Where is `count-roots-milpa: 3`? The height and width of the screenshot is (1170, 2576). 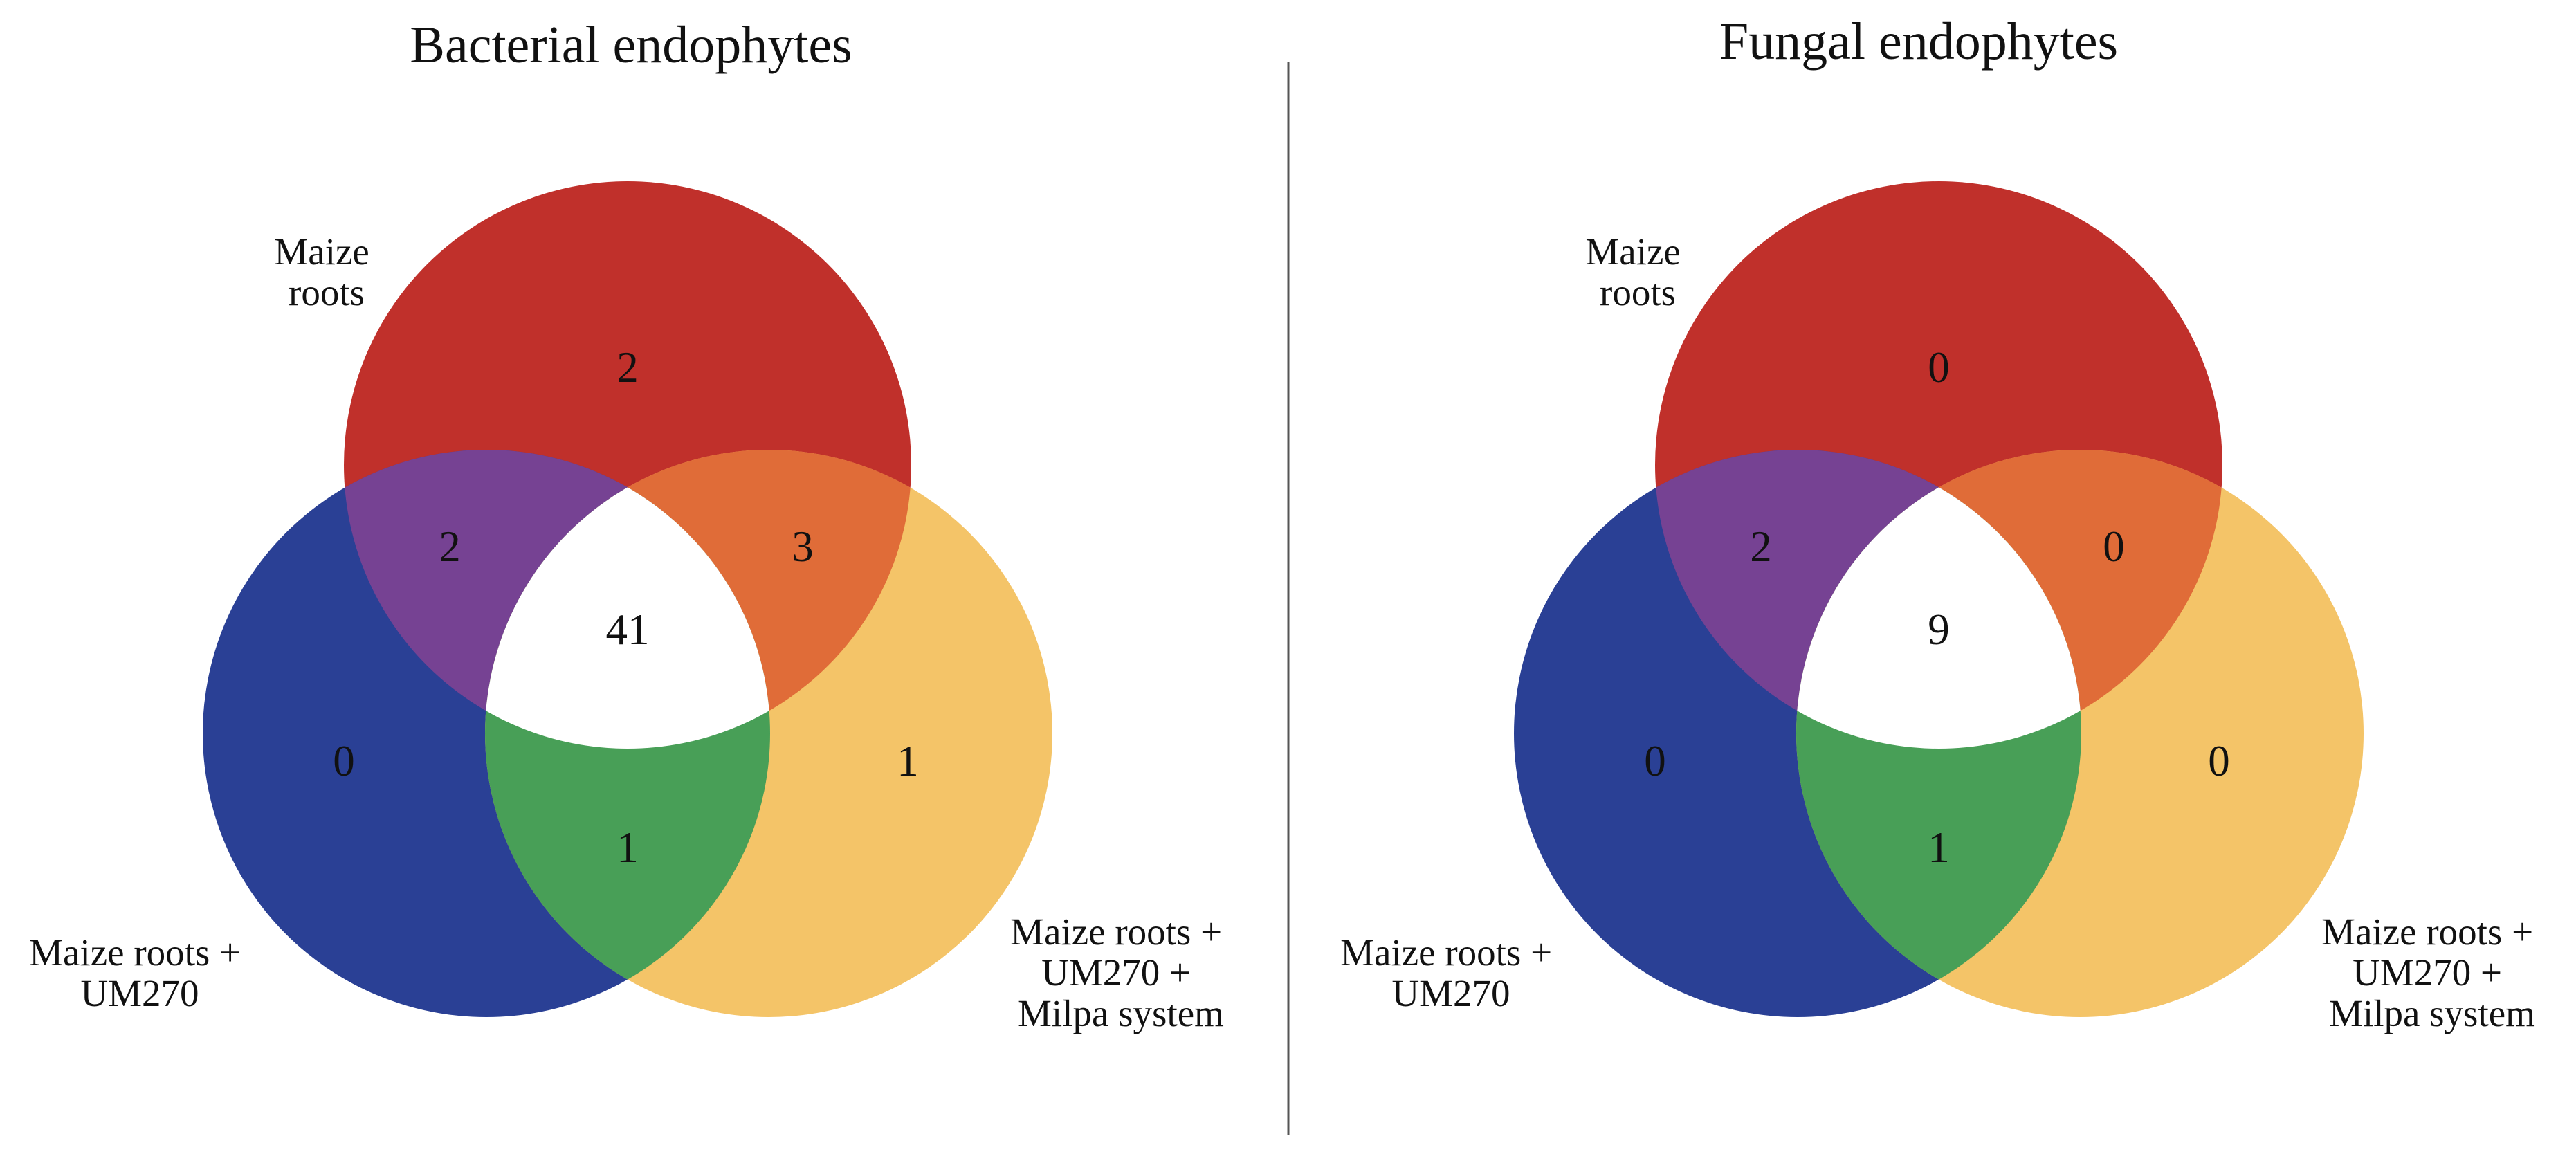
count-roots-milpa: 3 is located at coordinates (803, 546).